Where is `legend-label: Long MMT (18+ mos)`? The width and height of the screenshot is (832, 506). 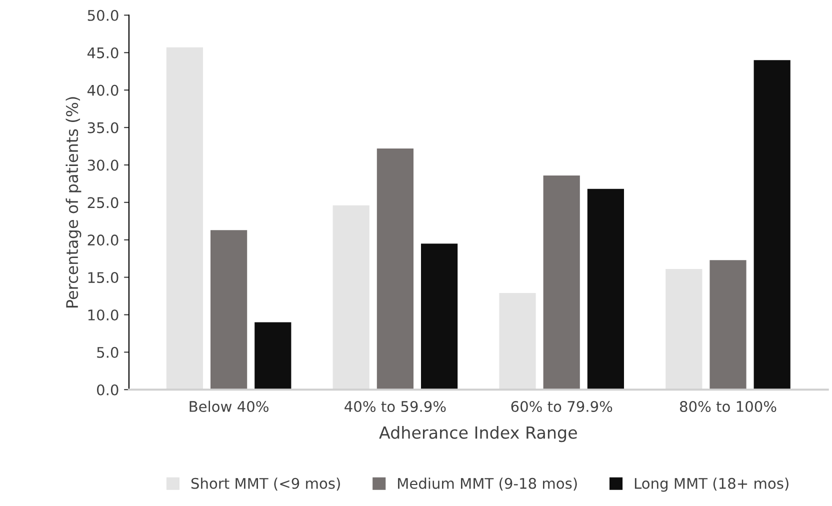 legend-label: Long MMT (18+ mos) is located at coordinates (711, 485).